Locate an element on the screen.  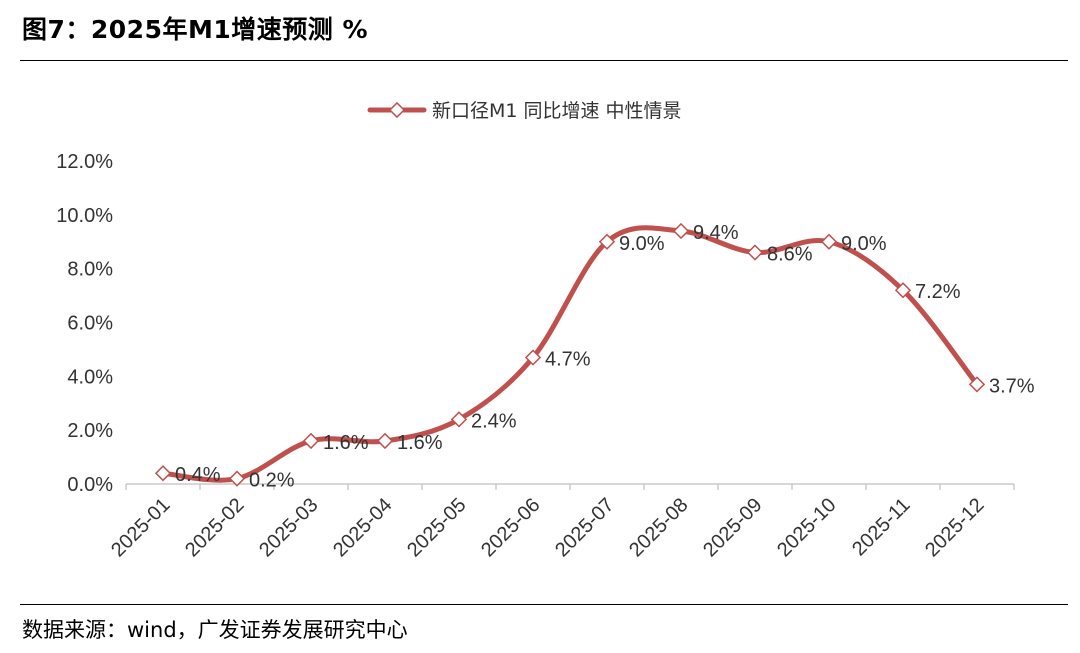
x-tick-label: 2025-07 is located at coordinates (584, 527).